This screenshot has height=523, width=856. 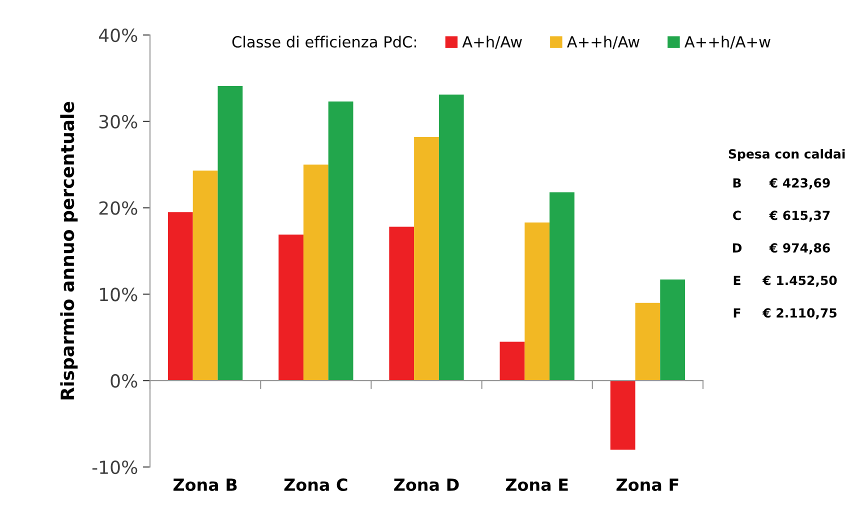 What do you see at coordinates (492, 42) in the screenshot?
I see `legend-label: A+h/Aw` at bounding box center [492, 42].